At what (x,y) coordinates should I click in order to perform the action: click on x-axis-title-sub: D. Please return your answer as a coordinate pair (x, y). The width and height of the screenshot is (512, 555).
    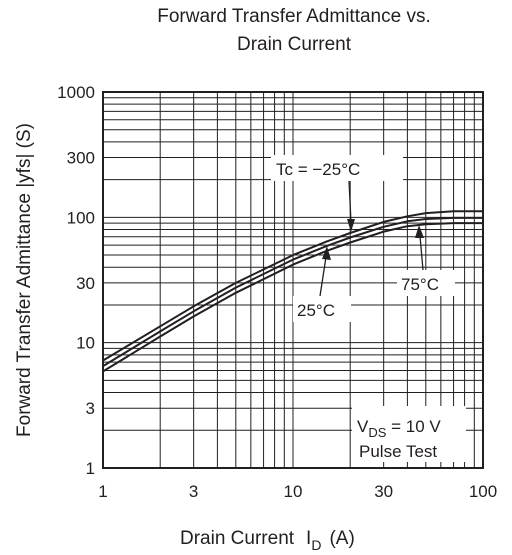
    Looking at the image, I should click on (316, 545).